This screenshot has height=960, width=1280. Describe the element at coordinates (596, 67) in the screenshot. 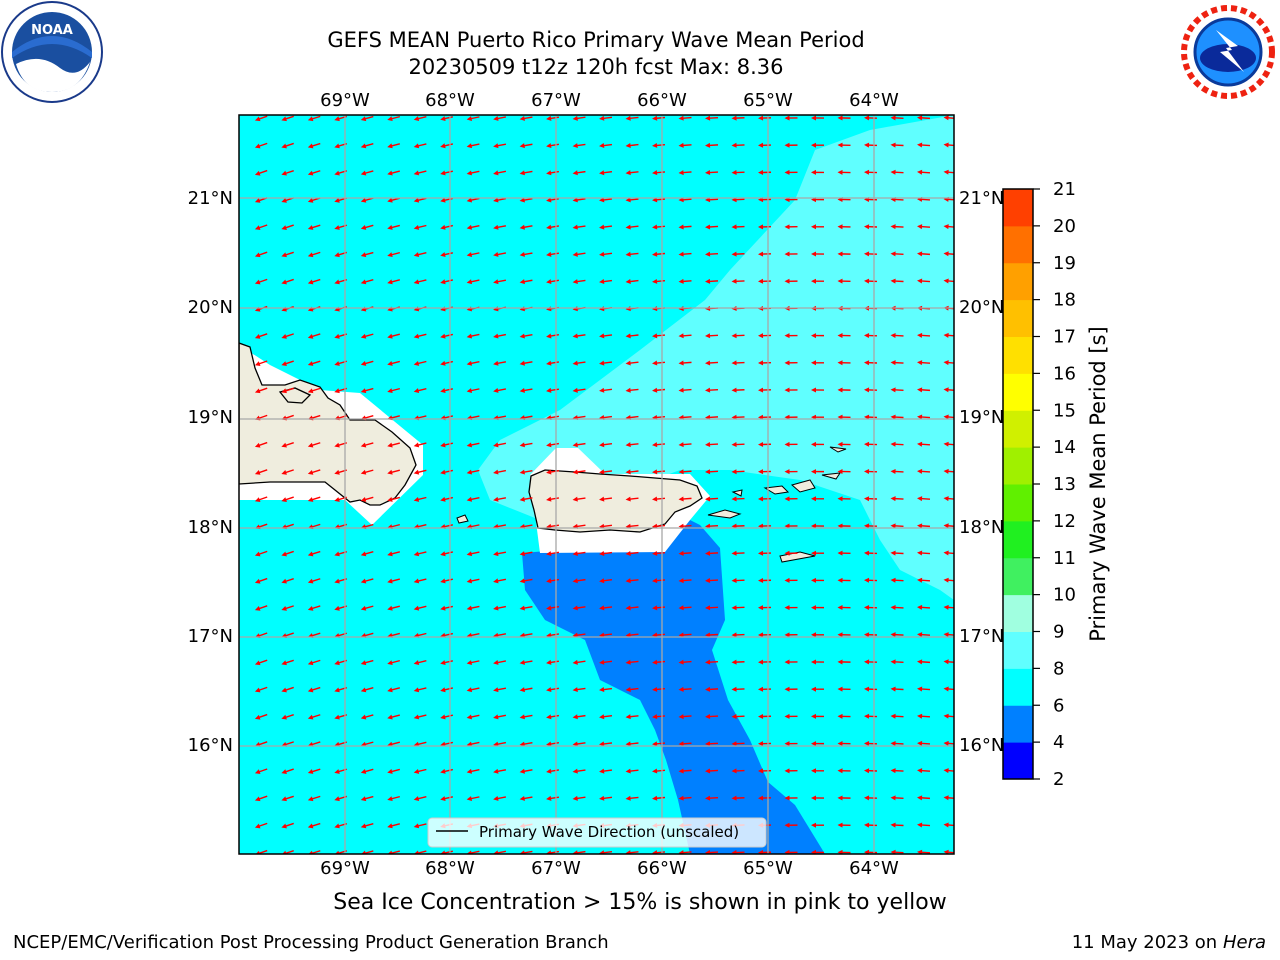

I see `map-subtitle: 20230509 t12z 120h fcst Max: 8.36` at that location.